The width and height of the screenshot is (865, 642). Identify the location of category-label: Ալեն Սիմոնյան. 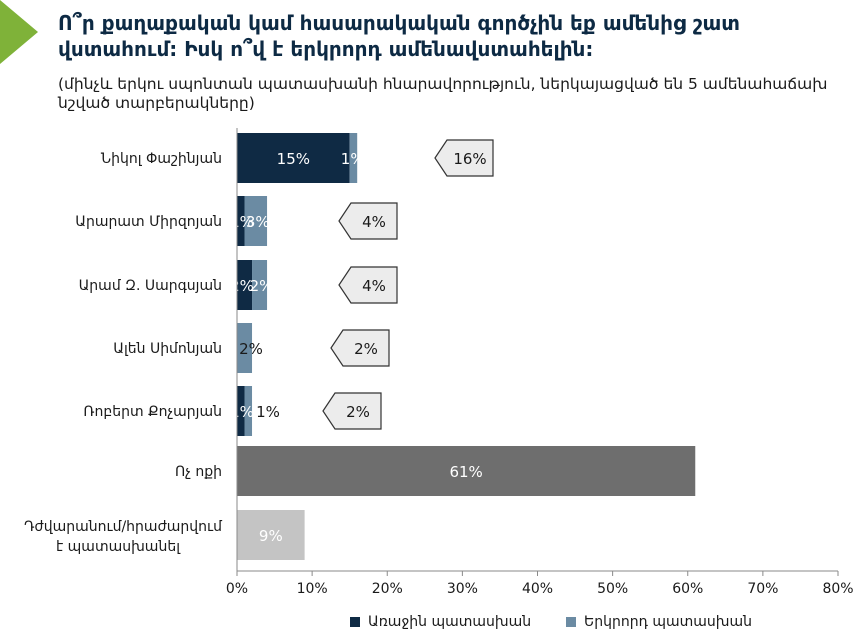
(167, 349).